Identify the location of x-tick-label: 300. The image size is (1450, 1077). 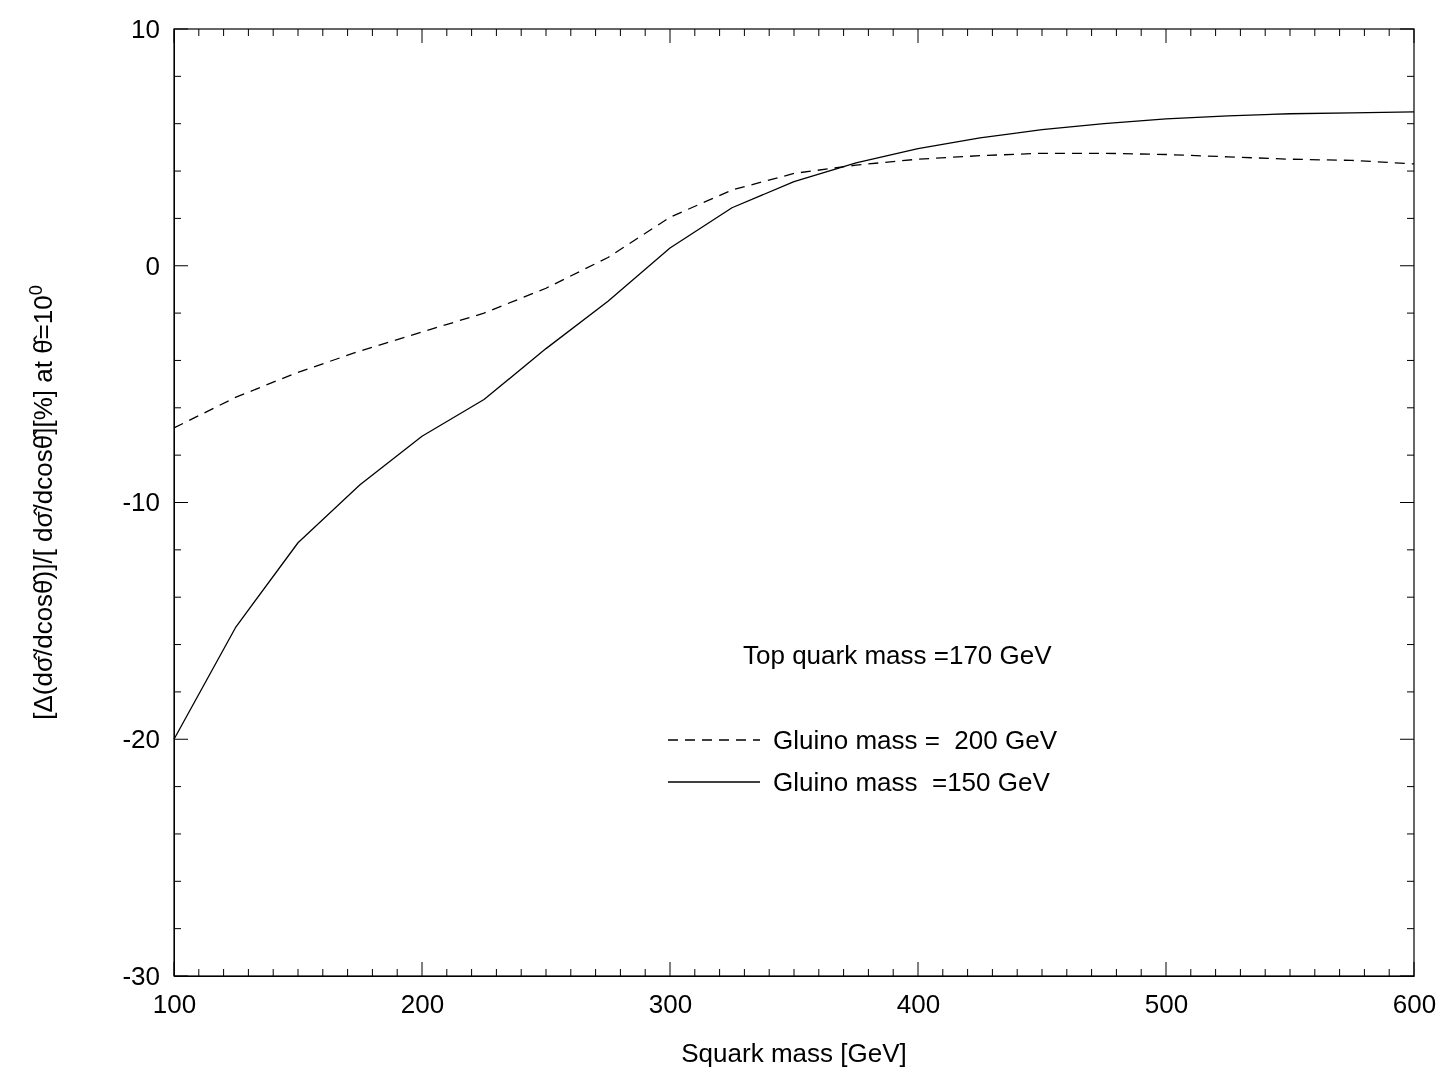
(670, 1004).